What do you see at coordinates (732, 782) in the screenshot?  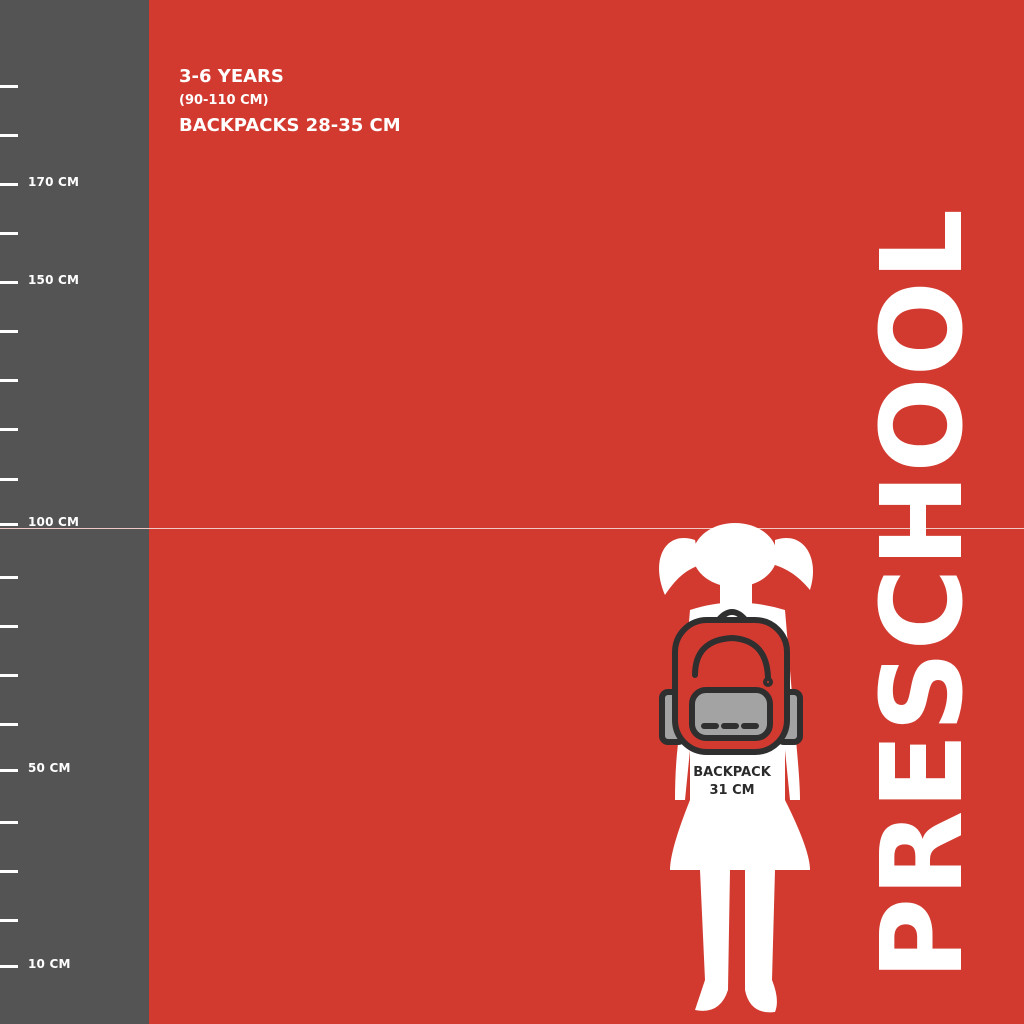 I see `backpack-size-label: BACKPACK 31 CM` at bounding box center [732, 782].